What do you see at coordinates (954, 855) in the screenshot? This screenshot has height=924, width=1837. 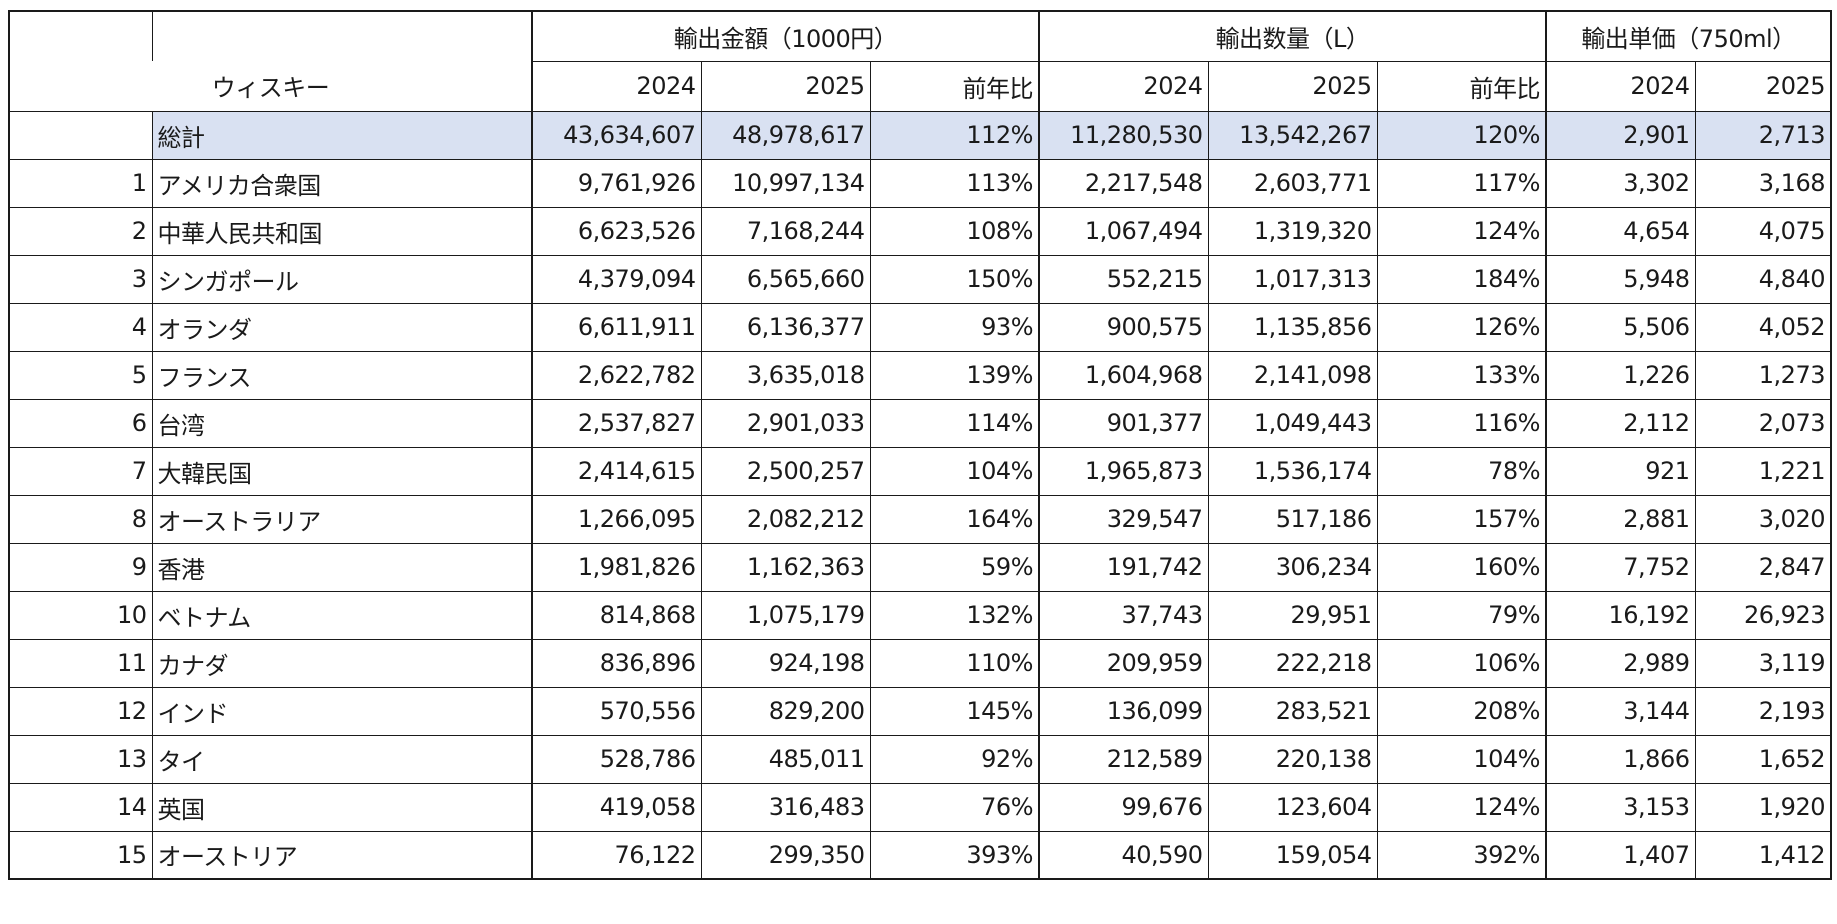 I see `value-cell: 393%` at bounding box center [954, 855].